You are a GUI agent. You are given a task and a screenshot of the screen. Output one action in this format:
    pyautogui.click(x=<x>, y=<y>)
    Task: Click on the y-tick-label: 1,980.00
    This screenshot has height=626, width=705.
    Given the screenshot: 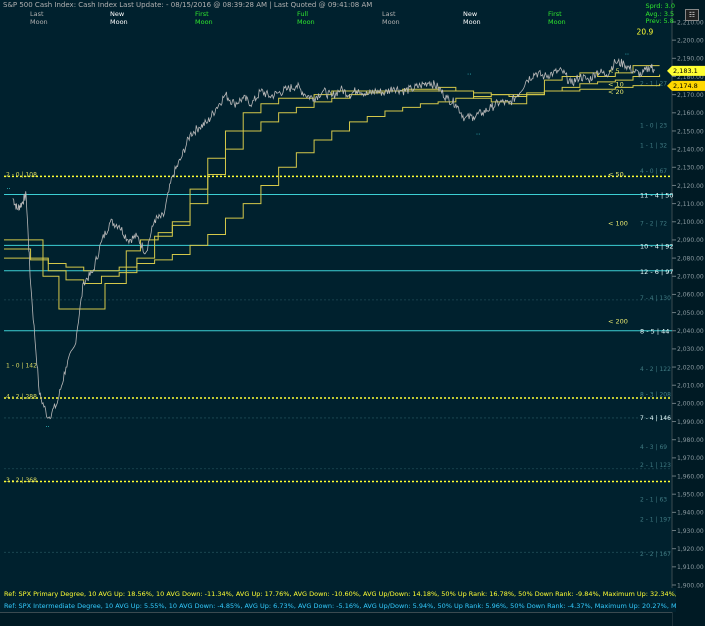 What is the action you would take?
    pyautogui.click(x=690, y=440)
    